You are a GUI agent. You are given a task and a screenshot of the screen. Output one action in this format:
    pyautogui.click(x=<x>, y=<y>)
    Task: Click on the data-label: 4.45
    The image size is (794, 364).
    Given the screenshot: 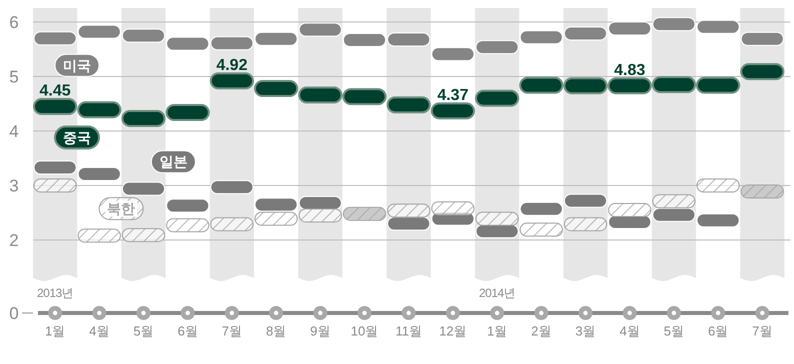 What is the action you would take?
    pyautogui.click(x=55, y=91)
    